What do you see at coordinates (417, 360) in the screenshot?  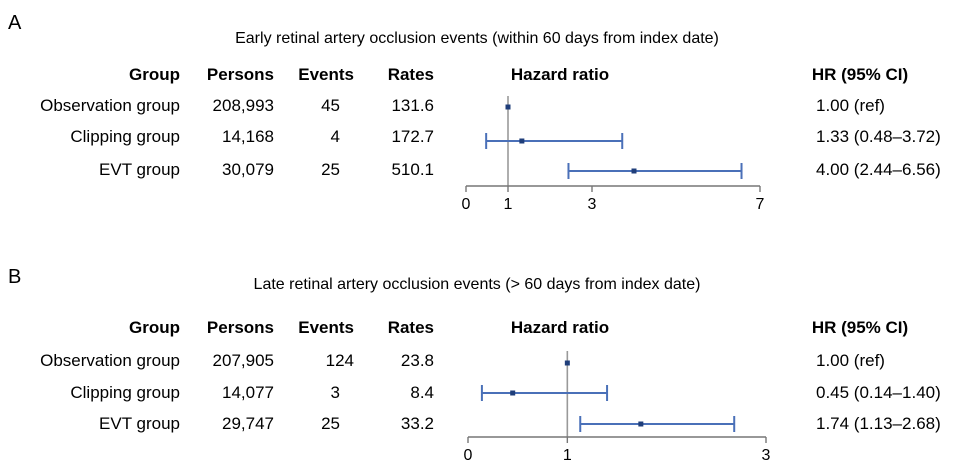 I see `row-rates: 23.8` at bounding box center [417, 360].